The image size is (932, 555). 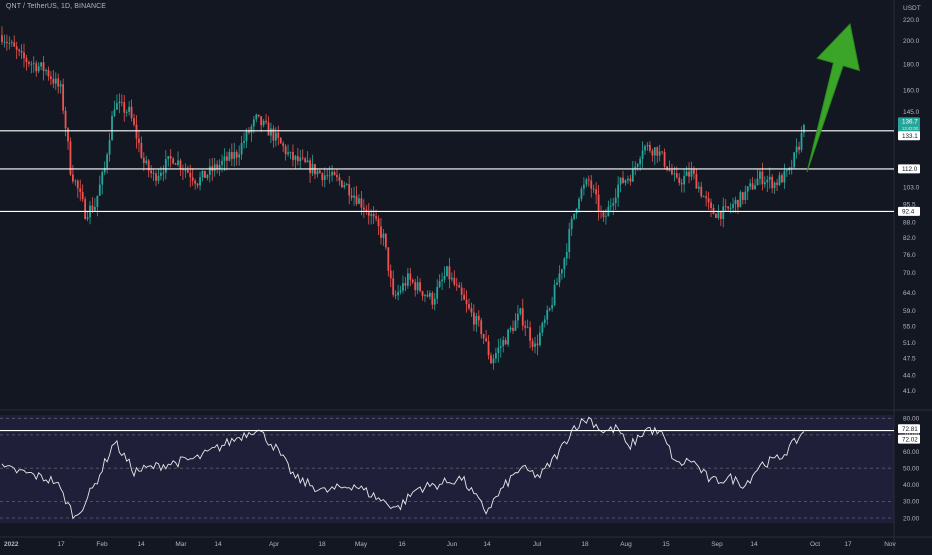 What do you see at coordinates (447, 171) in the screenshot?
I see `level-lines` at bounding box center [447, 171].